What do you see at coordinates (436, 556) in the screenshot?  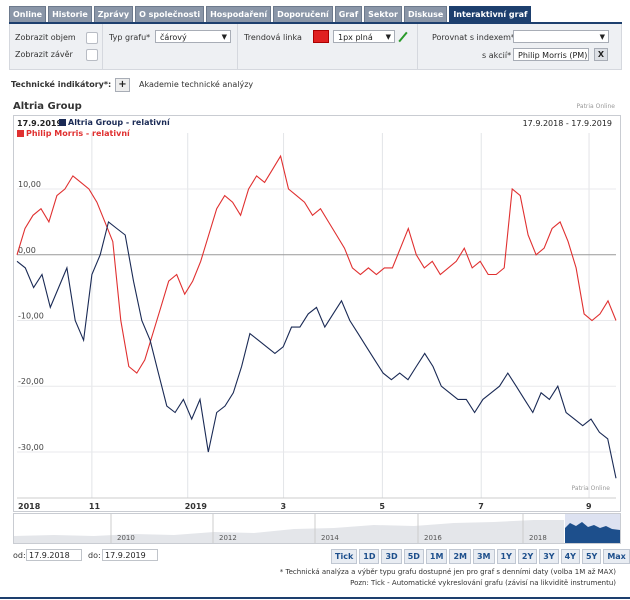 I see `range-button: 1M` at bounding box center [436, 556].